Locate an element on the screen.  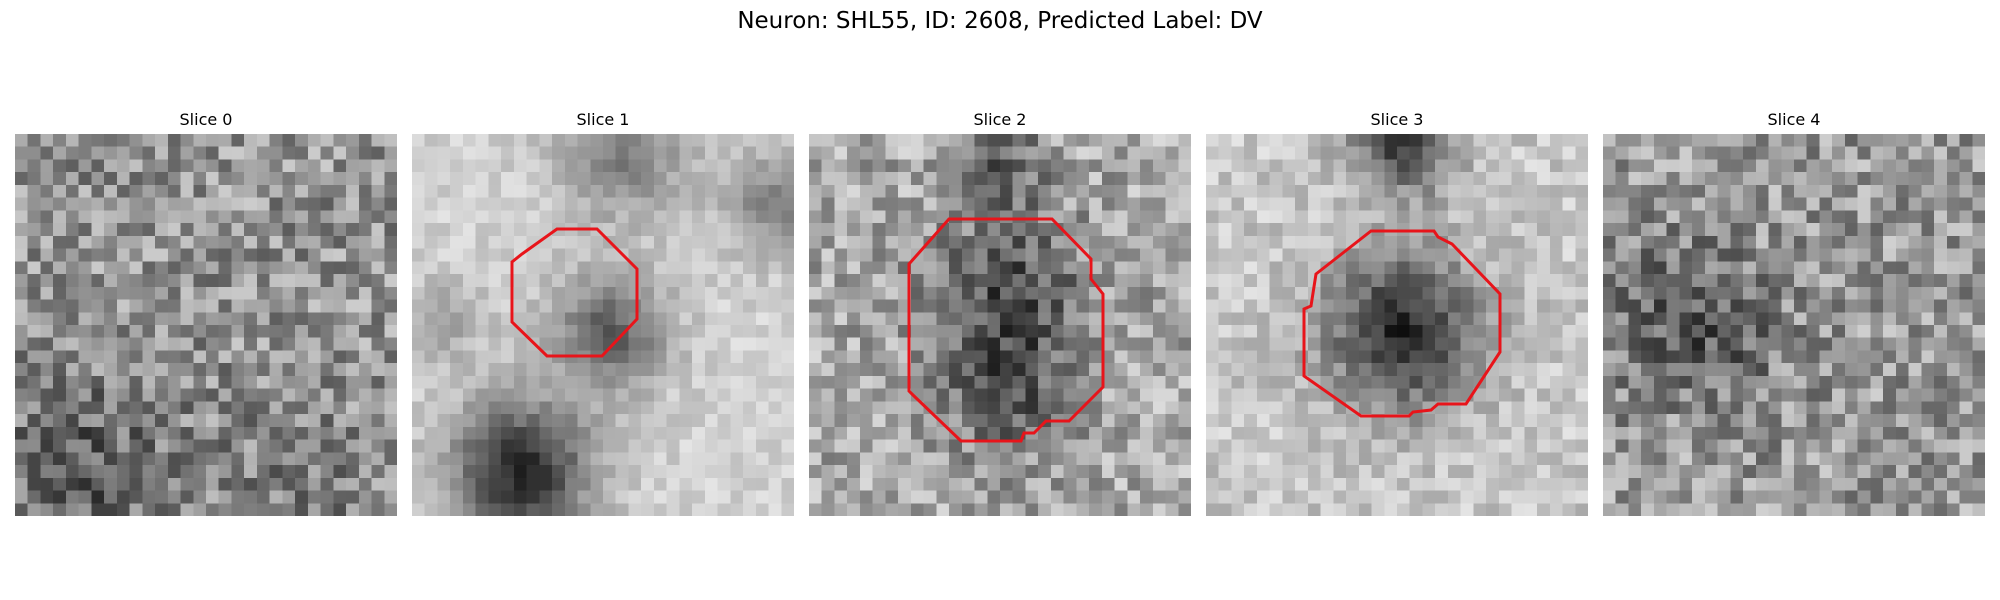
slice-title-4: Slice 4 is located at coordinates (1794, 119).